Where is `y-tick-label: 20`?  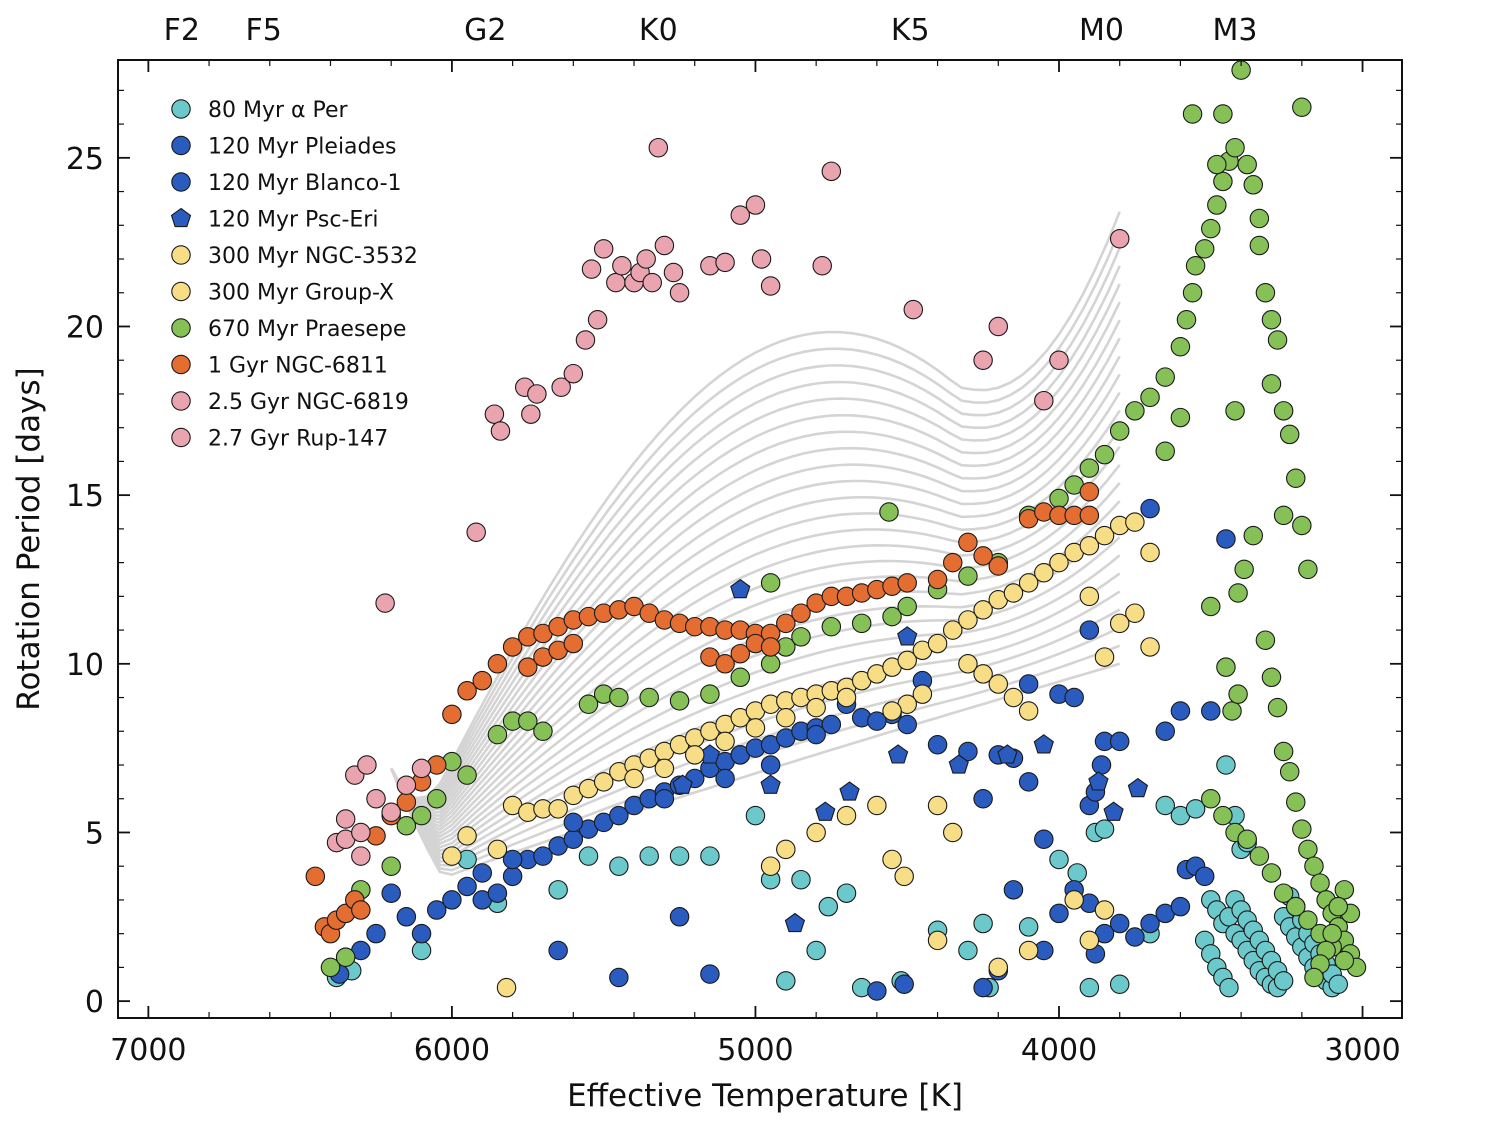 y-tick-label: 20 is located at coordinates (85, 327).